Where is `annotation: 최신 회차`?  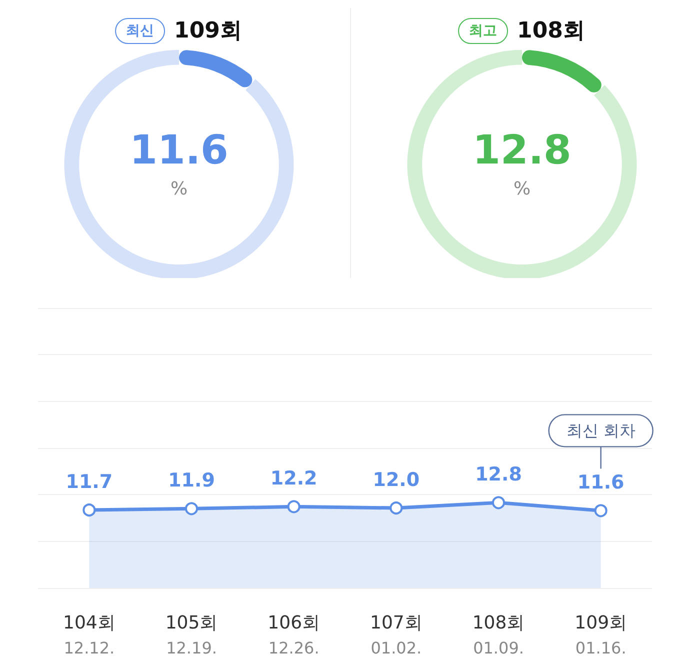
annotation: 최신 회차 is located at coordinates (601, 430).